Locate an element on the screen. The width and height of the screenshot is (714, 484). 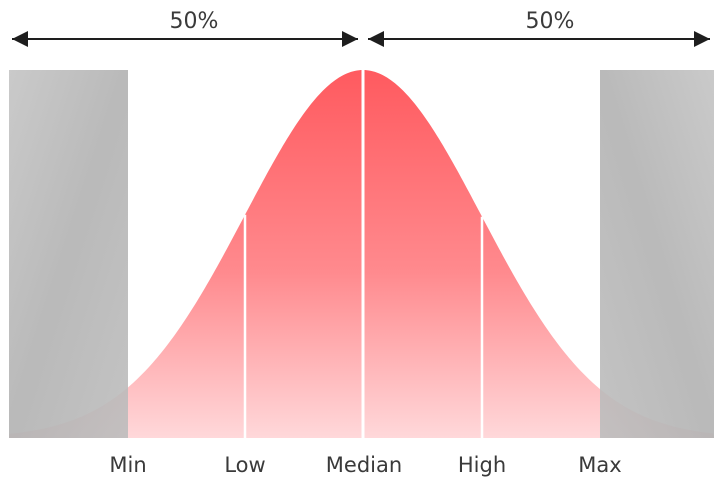
below-min-region is located at coordinates (68, 254).